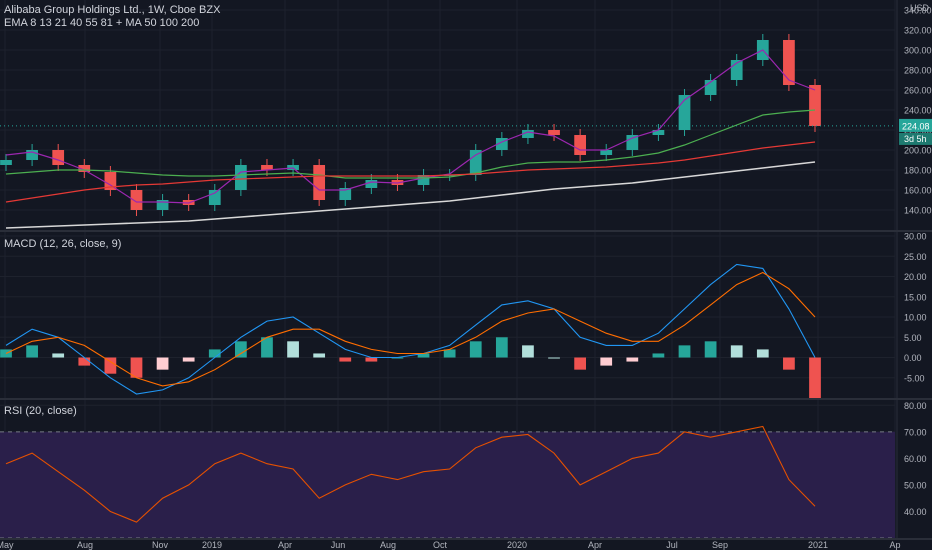 The image size is (932, 550). Describe the element at coordinates (915, 432) in the screenshot. I see `axis-tick-label: 70.00` at that location.